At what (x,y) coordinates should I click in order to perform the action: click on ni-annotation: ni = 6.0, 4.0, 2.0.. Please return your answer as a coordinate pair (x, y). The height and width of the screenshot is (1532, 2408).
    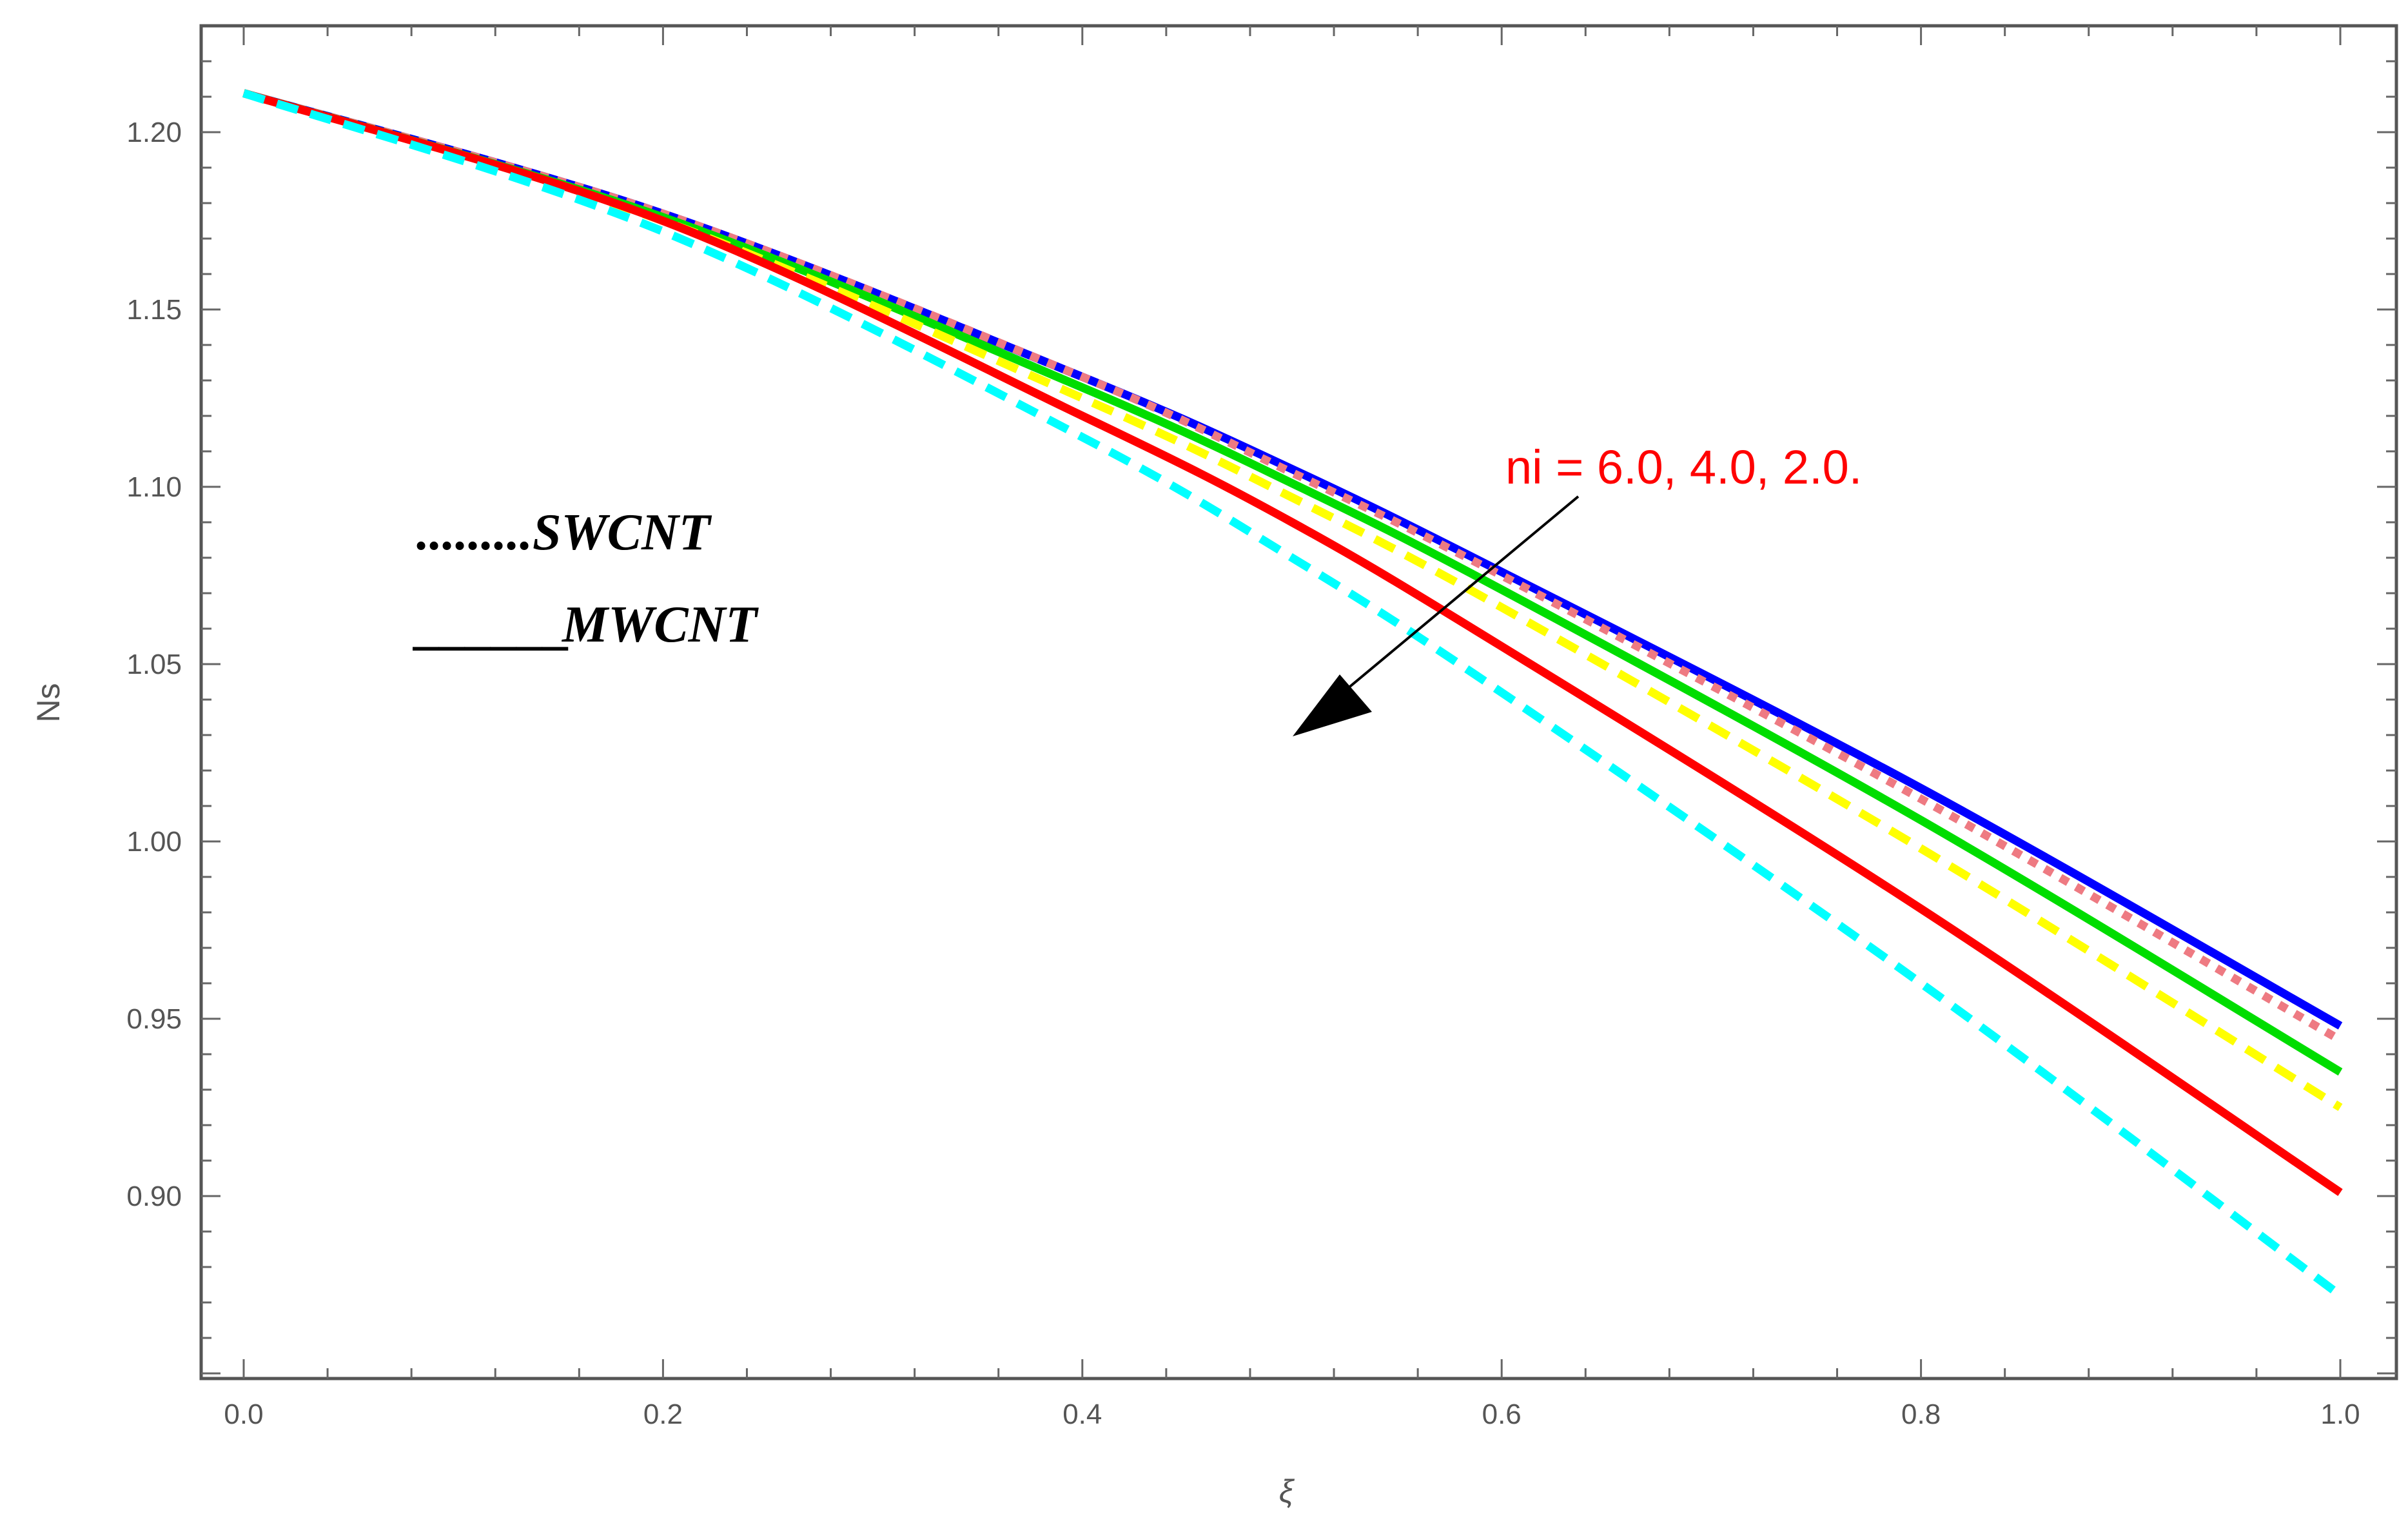
    Looking at the image, I should click on (1577, 588).